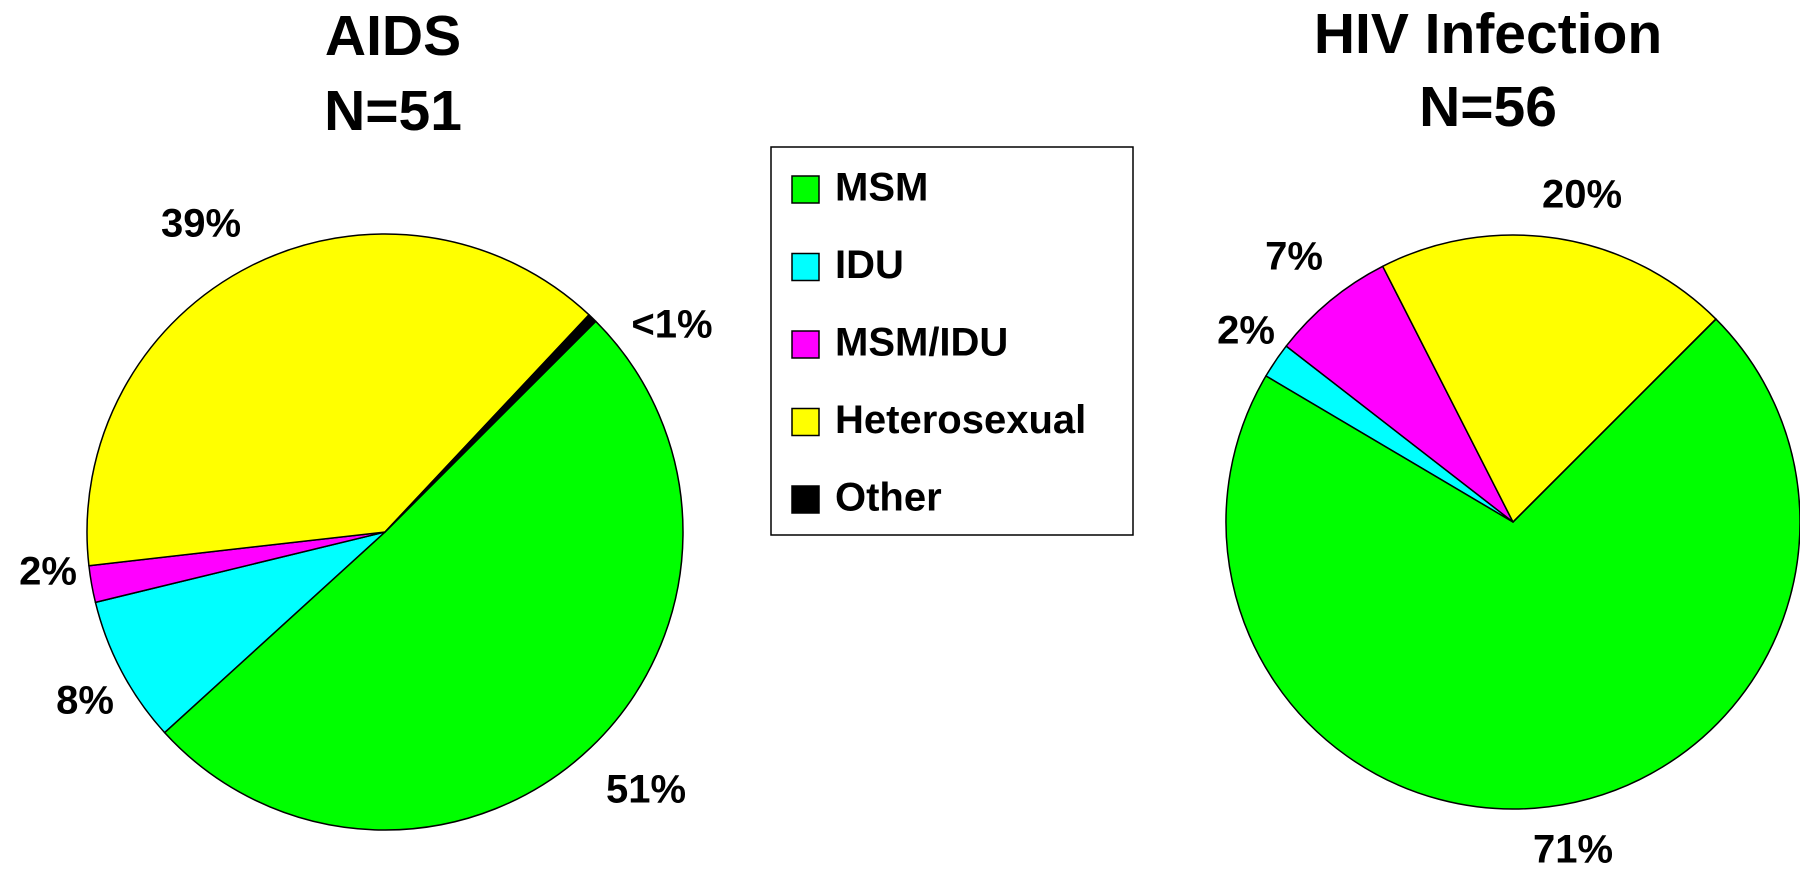 This screenshot has width=1800, height=872. I want to click on chart-title: HIV Infection, so click(1488, 34).